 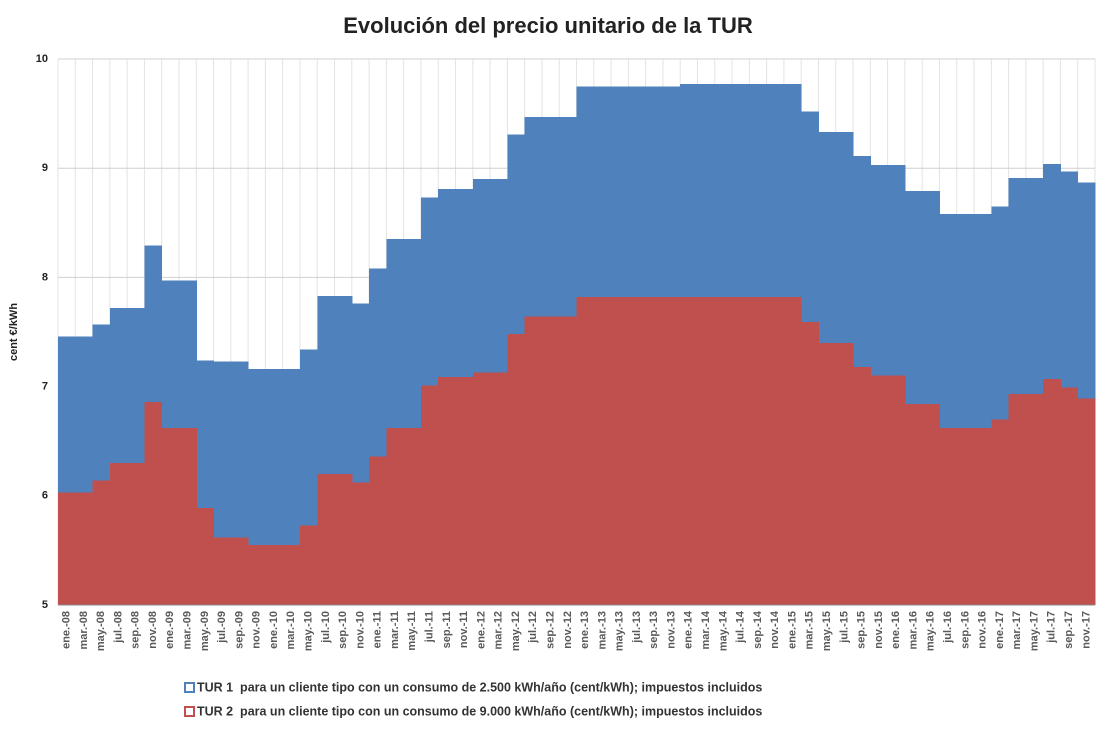 What do you see at coordinates (499, 630) in the screenshot?
I see `x-tick-label: mar.-12` at bounding box center [499, 630].